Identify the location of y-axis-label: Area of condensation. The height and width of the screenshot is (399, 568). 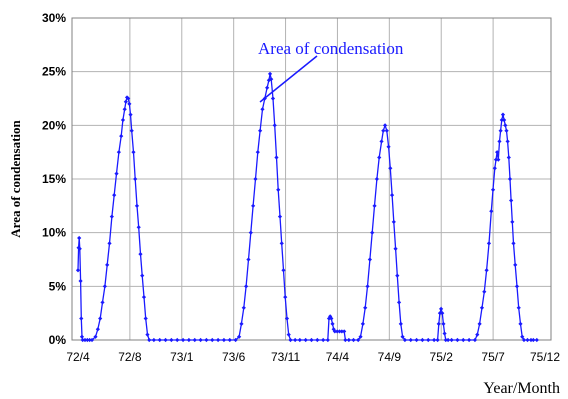
(15, 178).